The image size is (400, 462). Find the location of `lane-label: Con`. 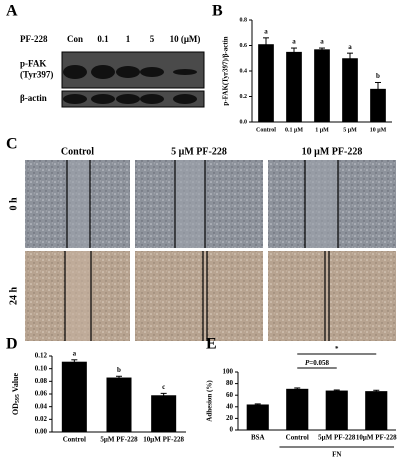

lane-label: Con is located at coordinates (75, 39).